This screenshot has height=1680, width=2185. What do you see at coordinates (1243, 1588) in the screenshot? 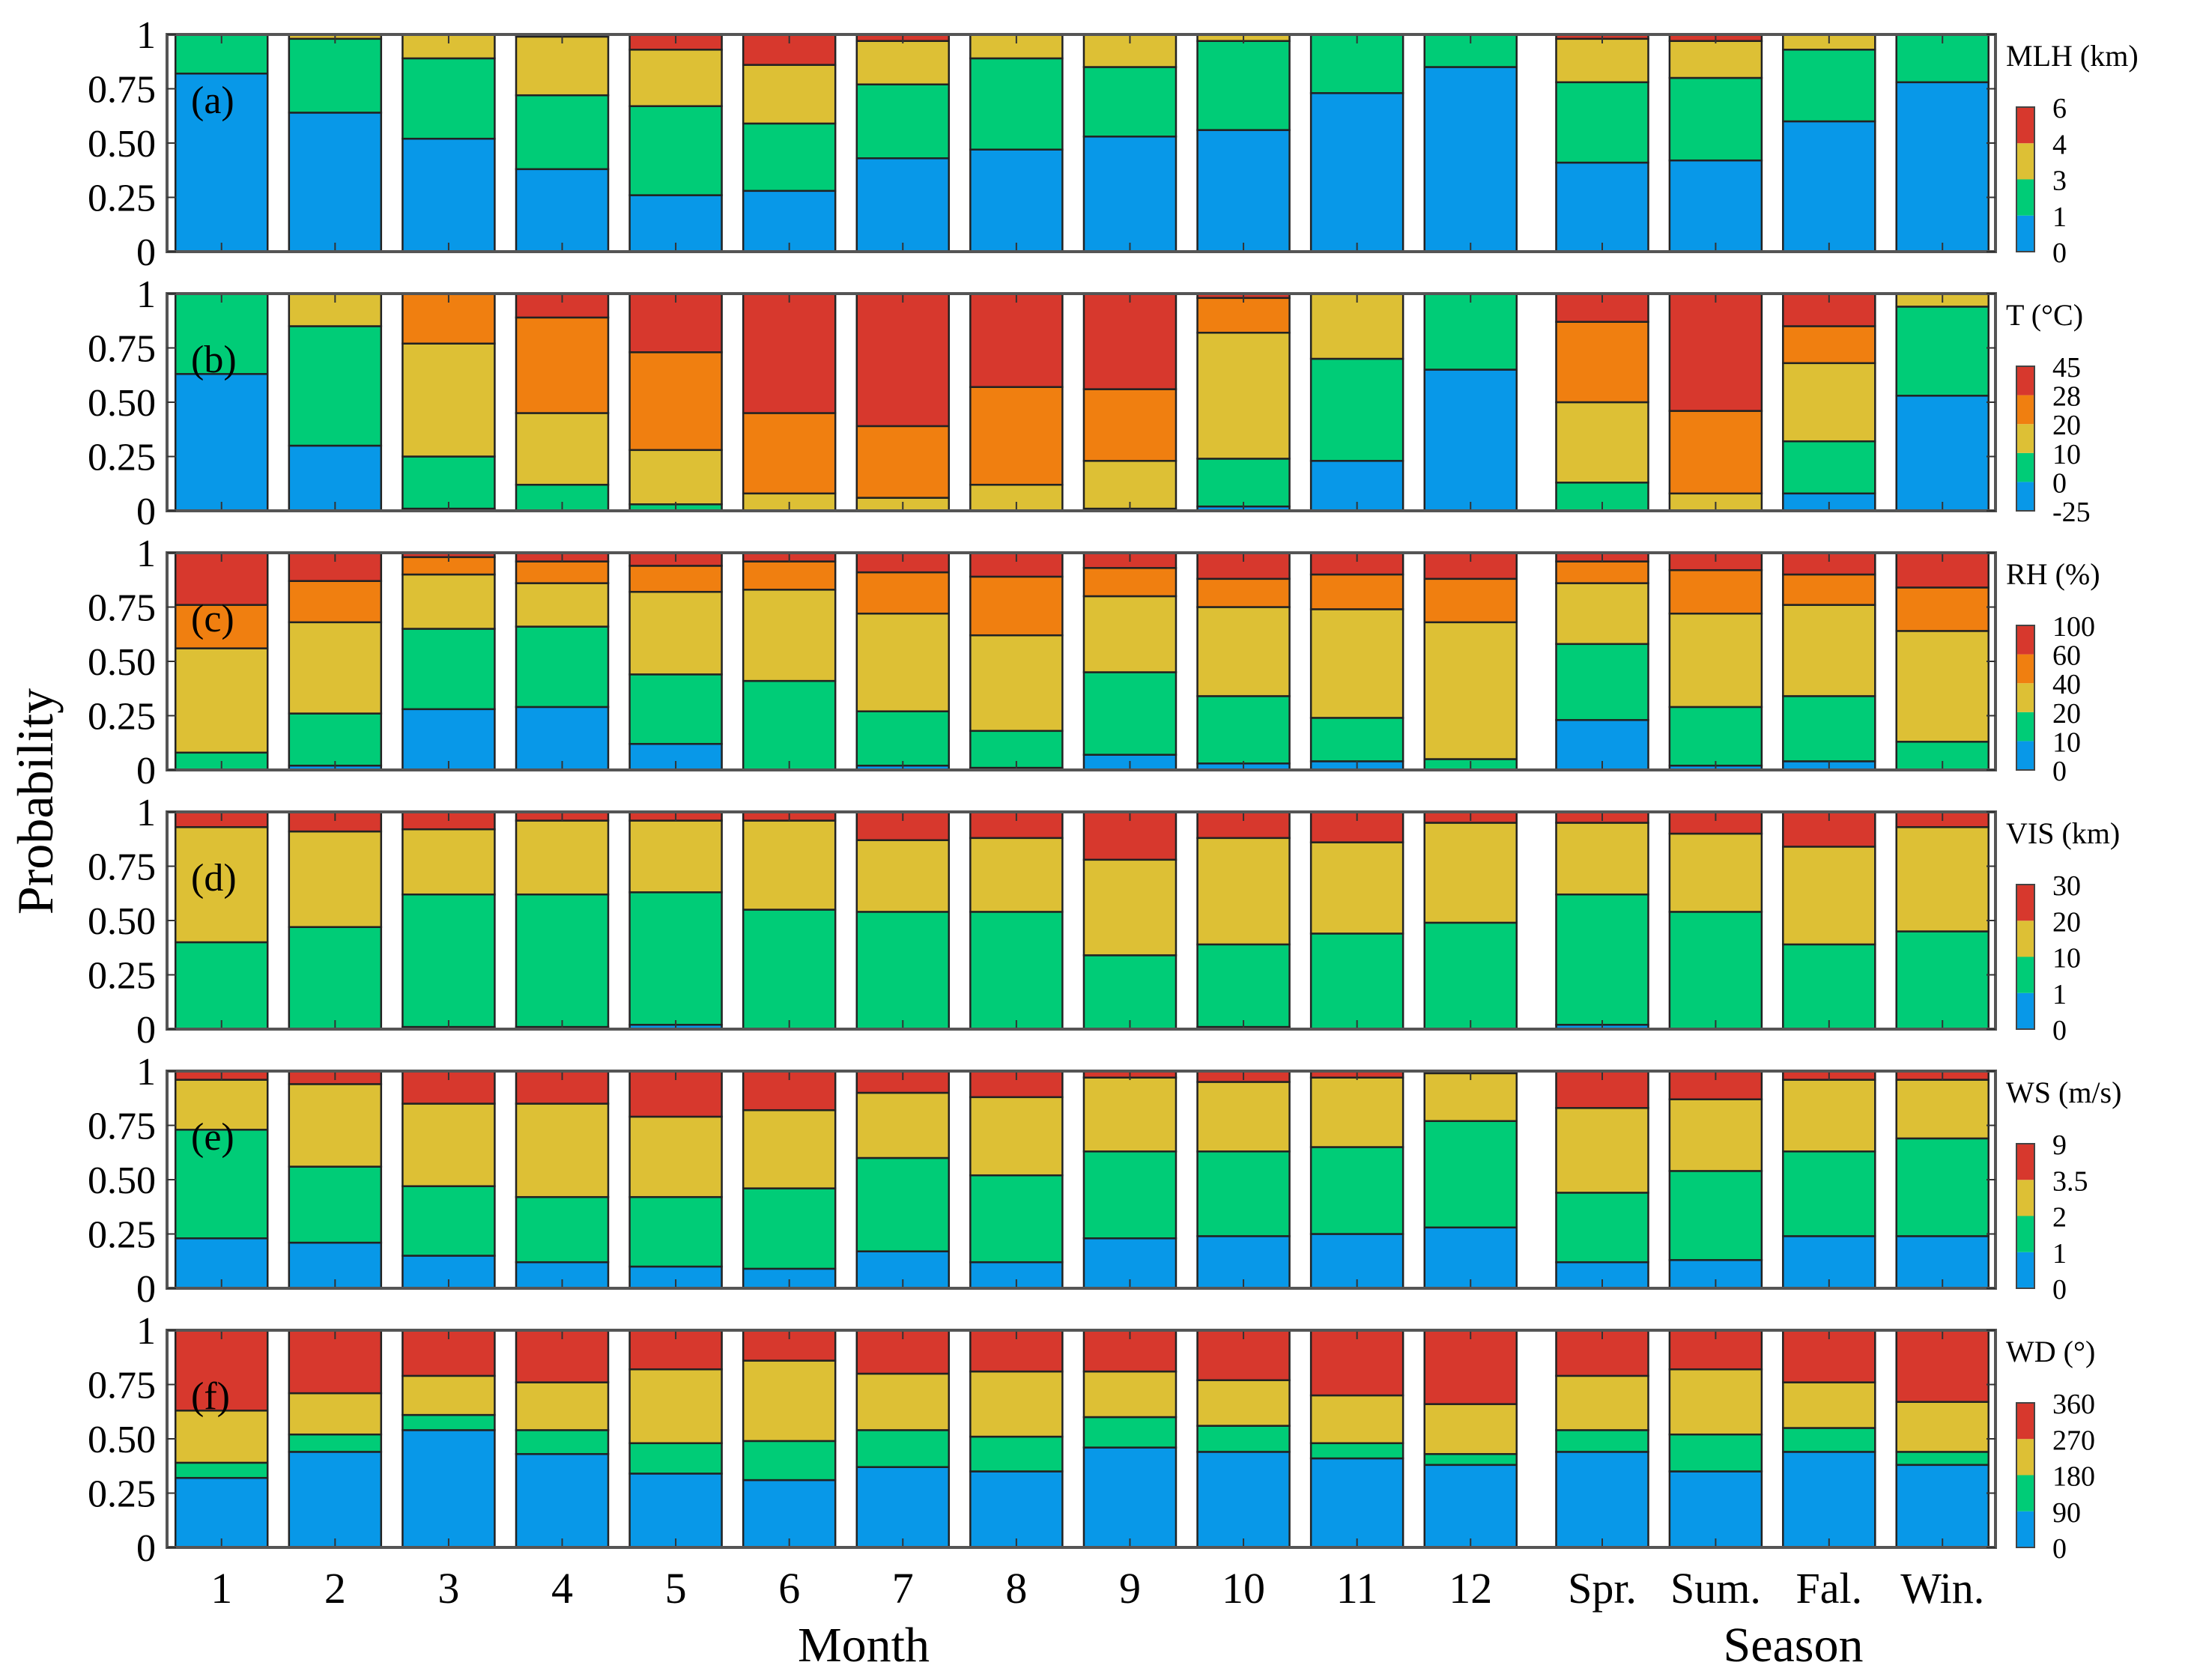
I see `x-tick-label: 10` at bounding box center [1243, 1588].